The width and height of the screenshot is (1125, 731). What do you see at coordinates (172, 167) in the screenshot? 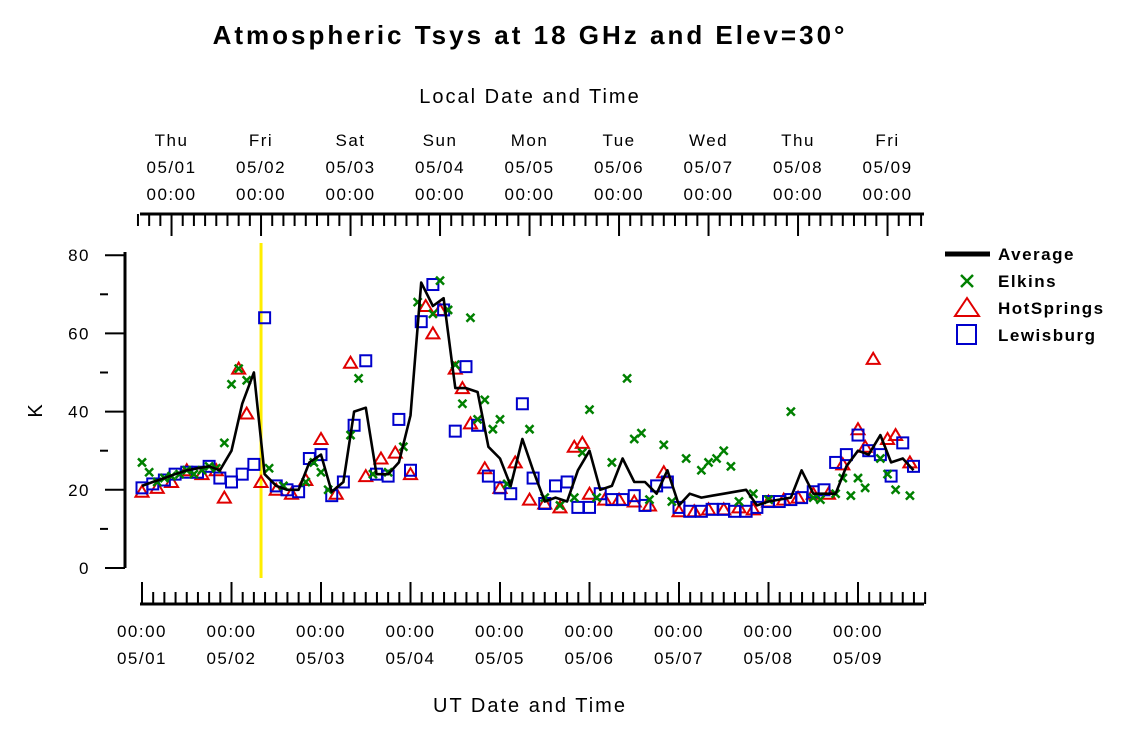
I see `top-tick-date: 05/01` at bounding box center [172, 167].